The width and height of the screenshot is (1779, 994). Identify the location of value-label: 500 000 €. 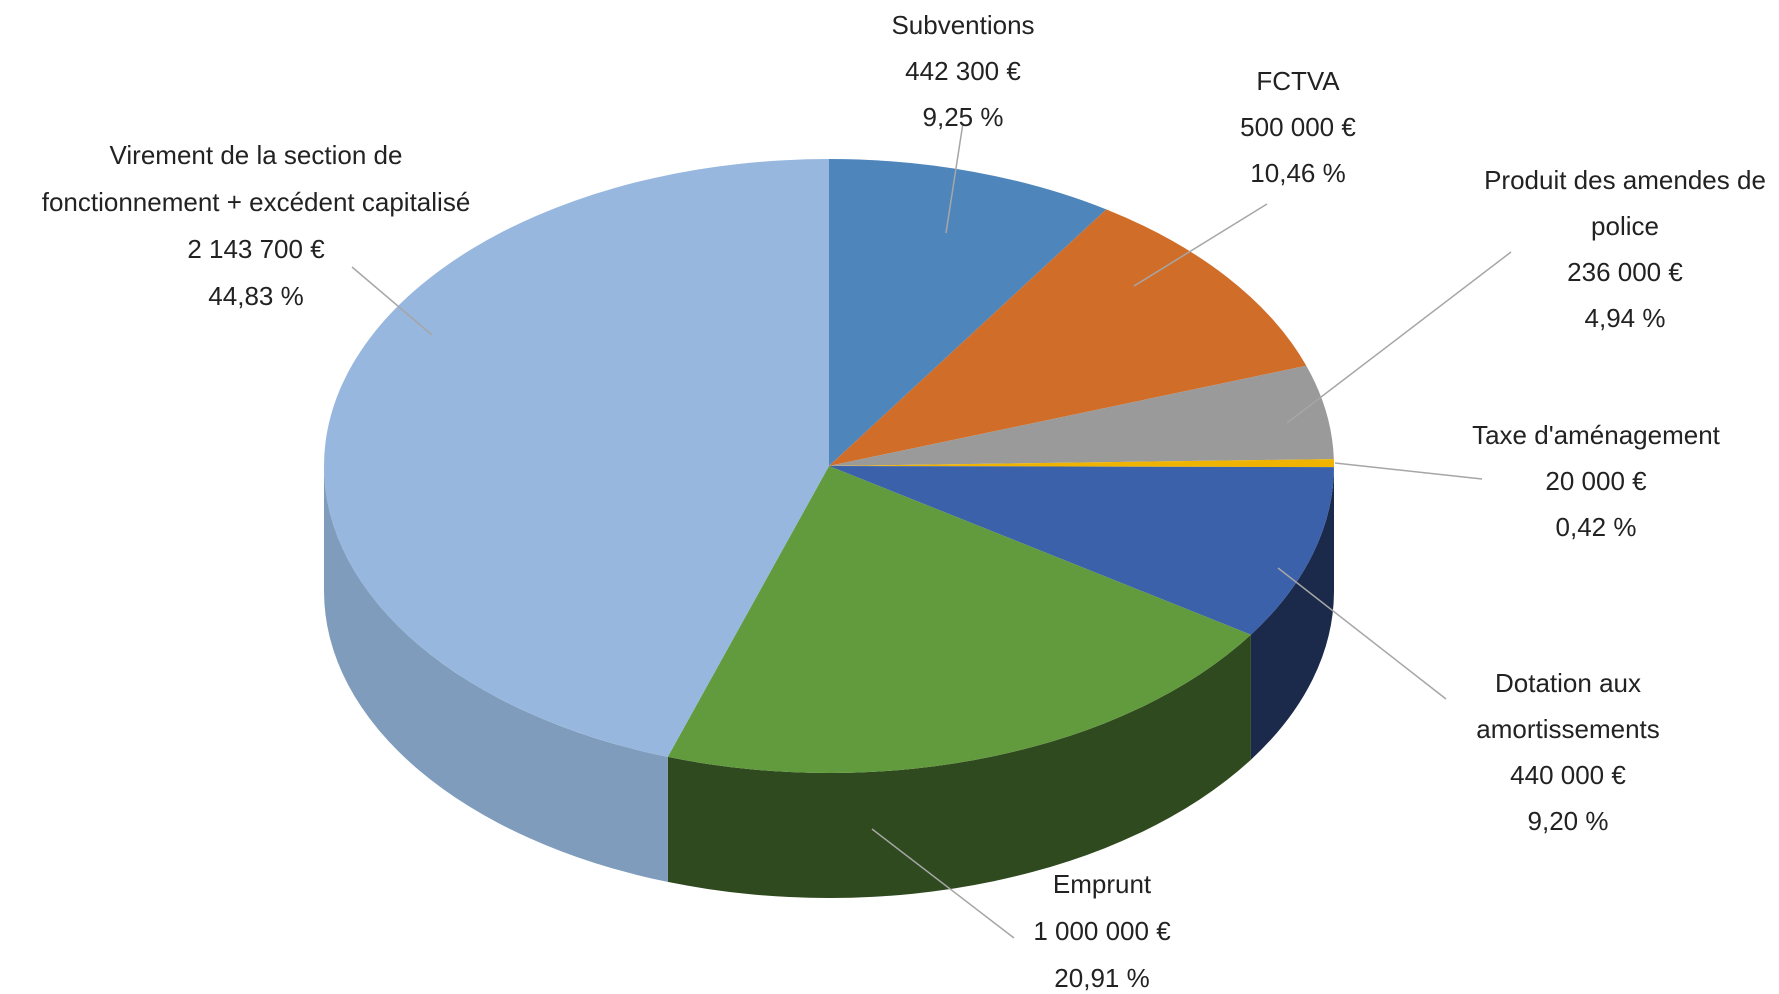
(1298, 127).